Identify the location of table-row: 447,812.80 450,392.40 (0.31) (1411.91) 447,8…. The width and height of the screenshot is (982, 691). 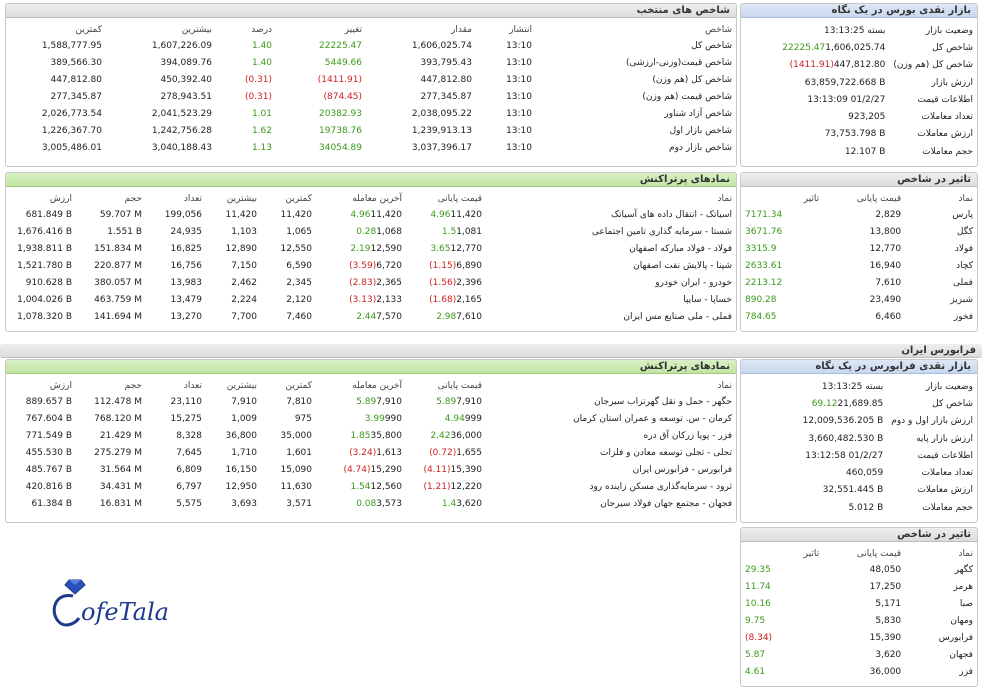
(371, 79).